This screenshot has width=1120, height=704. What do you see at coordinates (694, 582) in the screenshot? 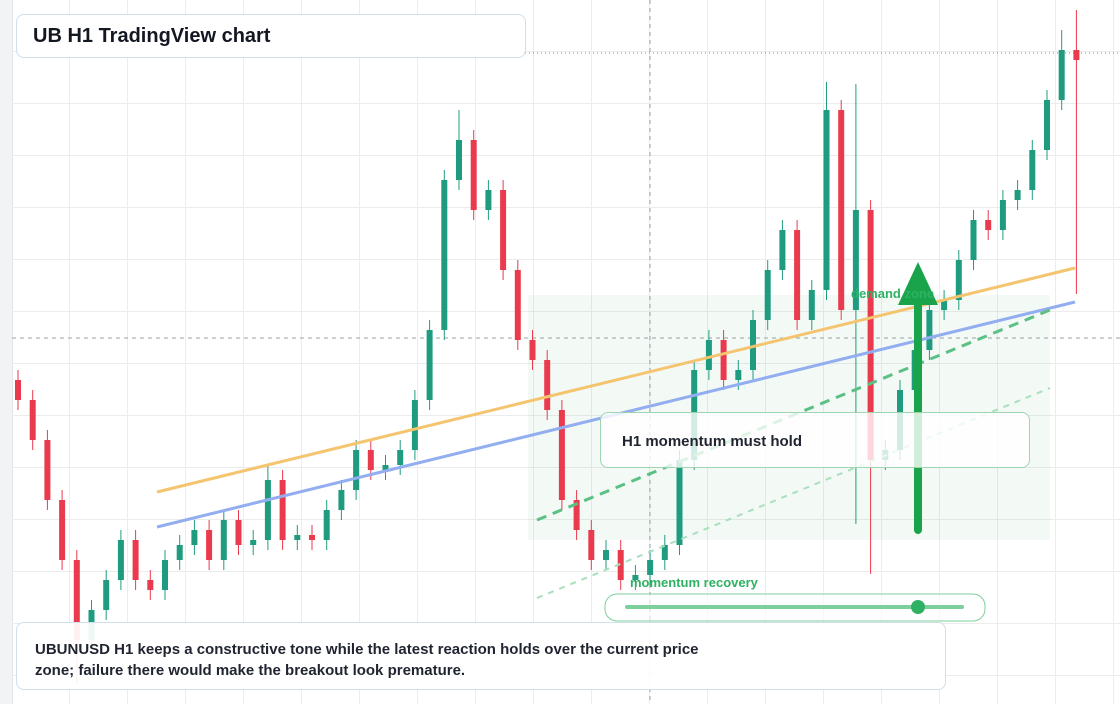
I see `recovery-label: momentum recovery` at bounding box center [694, 582].